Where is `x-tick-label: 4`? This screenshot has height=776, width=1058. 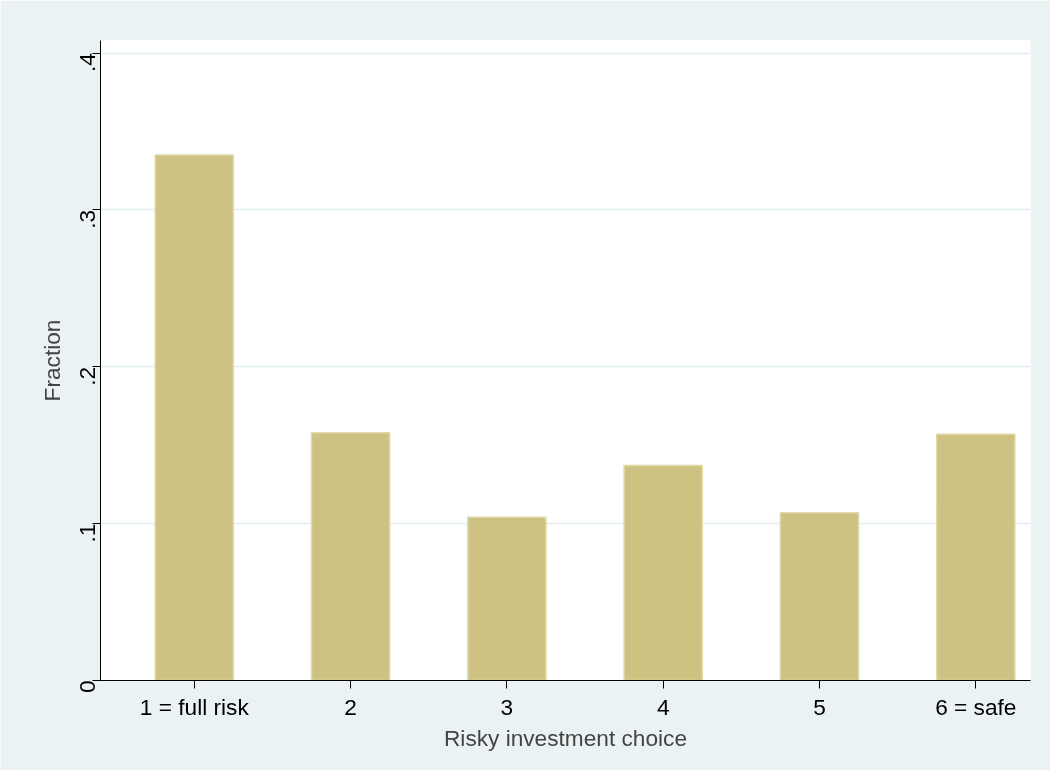
x-tick-label: 4 is located at coordinates (663, 706).